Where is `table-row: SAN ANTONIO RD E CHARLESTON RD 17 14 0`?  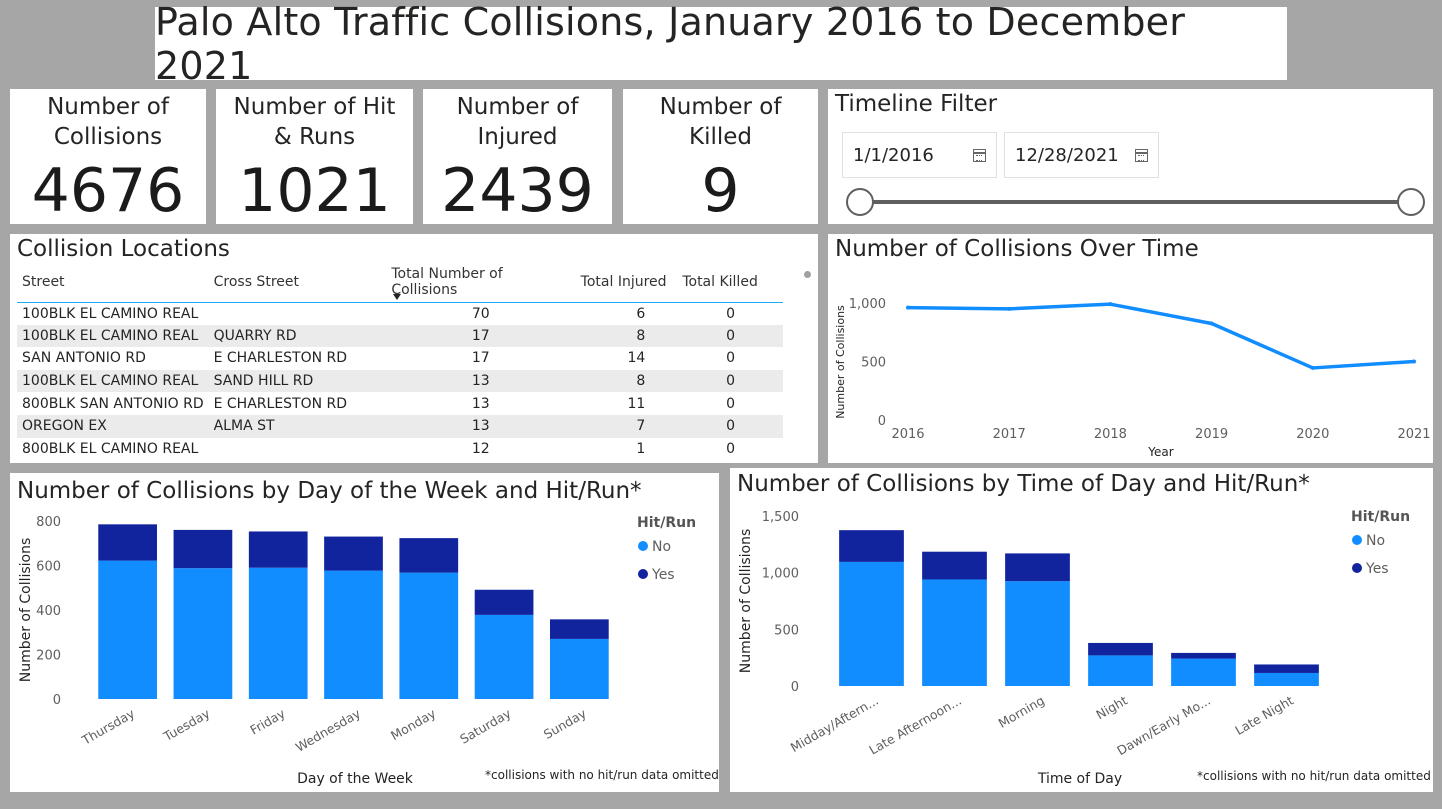 table-row: SAN ANTONIO RD E CHARLESTON RD 17 14 0 is located at coordinates (400, 358).